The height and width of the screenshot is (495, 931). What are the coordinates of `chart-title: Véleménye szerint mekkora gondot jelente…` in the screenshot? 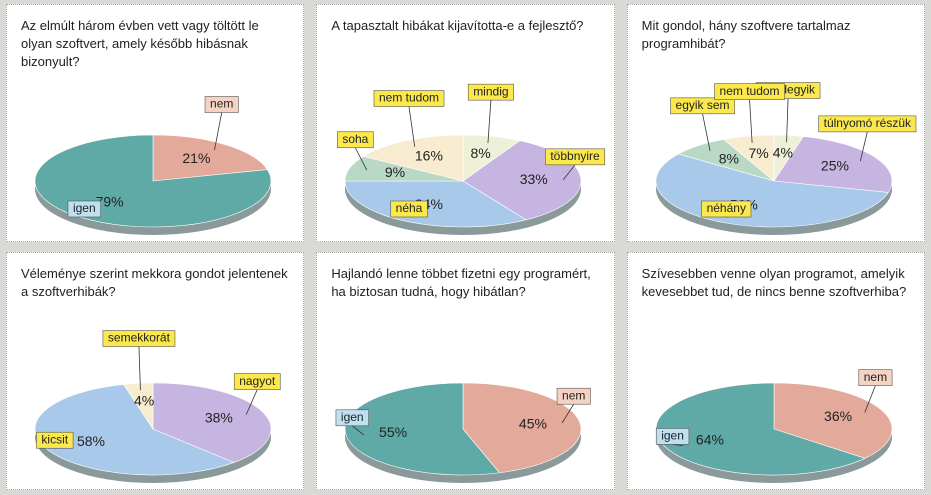 It's located at (154, 282).